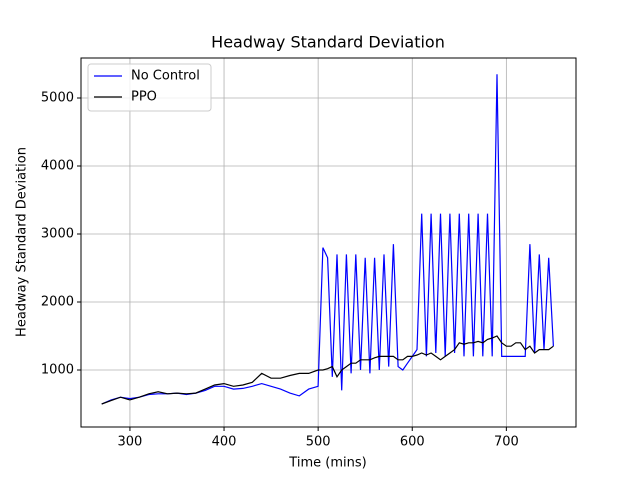 Image resolution: width=640 pixels, height=484 pixels. Describe the element at coordinates (130, 442) in the screenshot. I see `x-tick-label: 300` at that location.